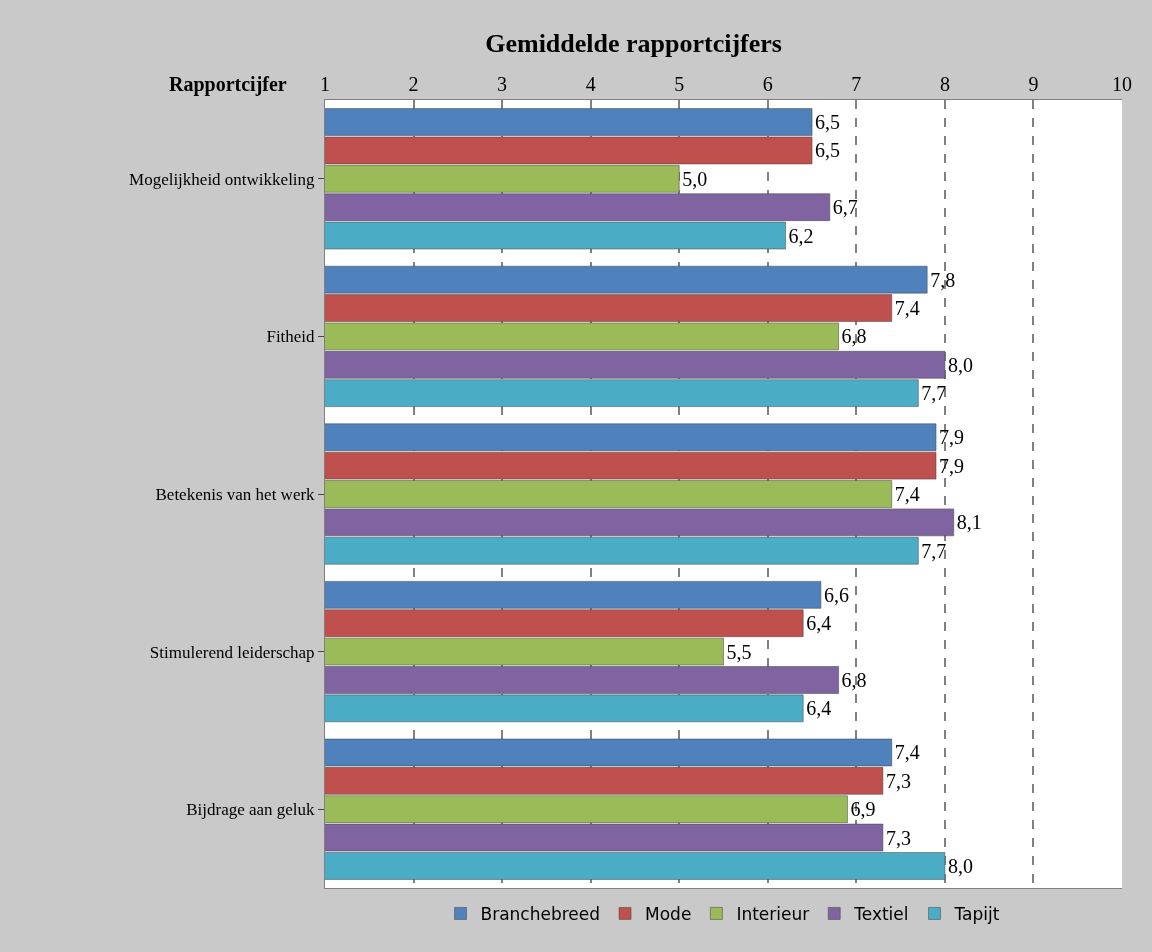  What do you see at coordinates (590, 84) in the screenshot?
I see `x-tick-label: 4` at bounding box center [590, 84].